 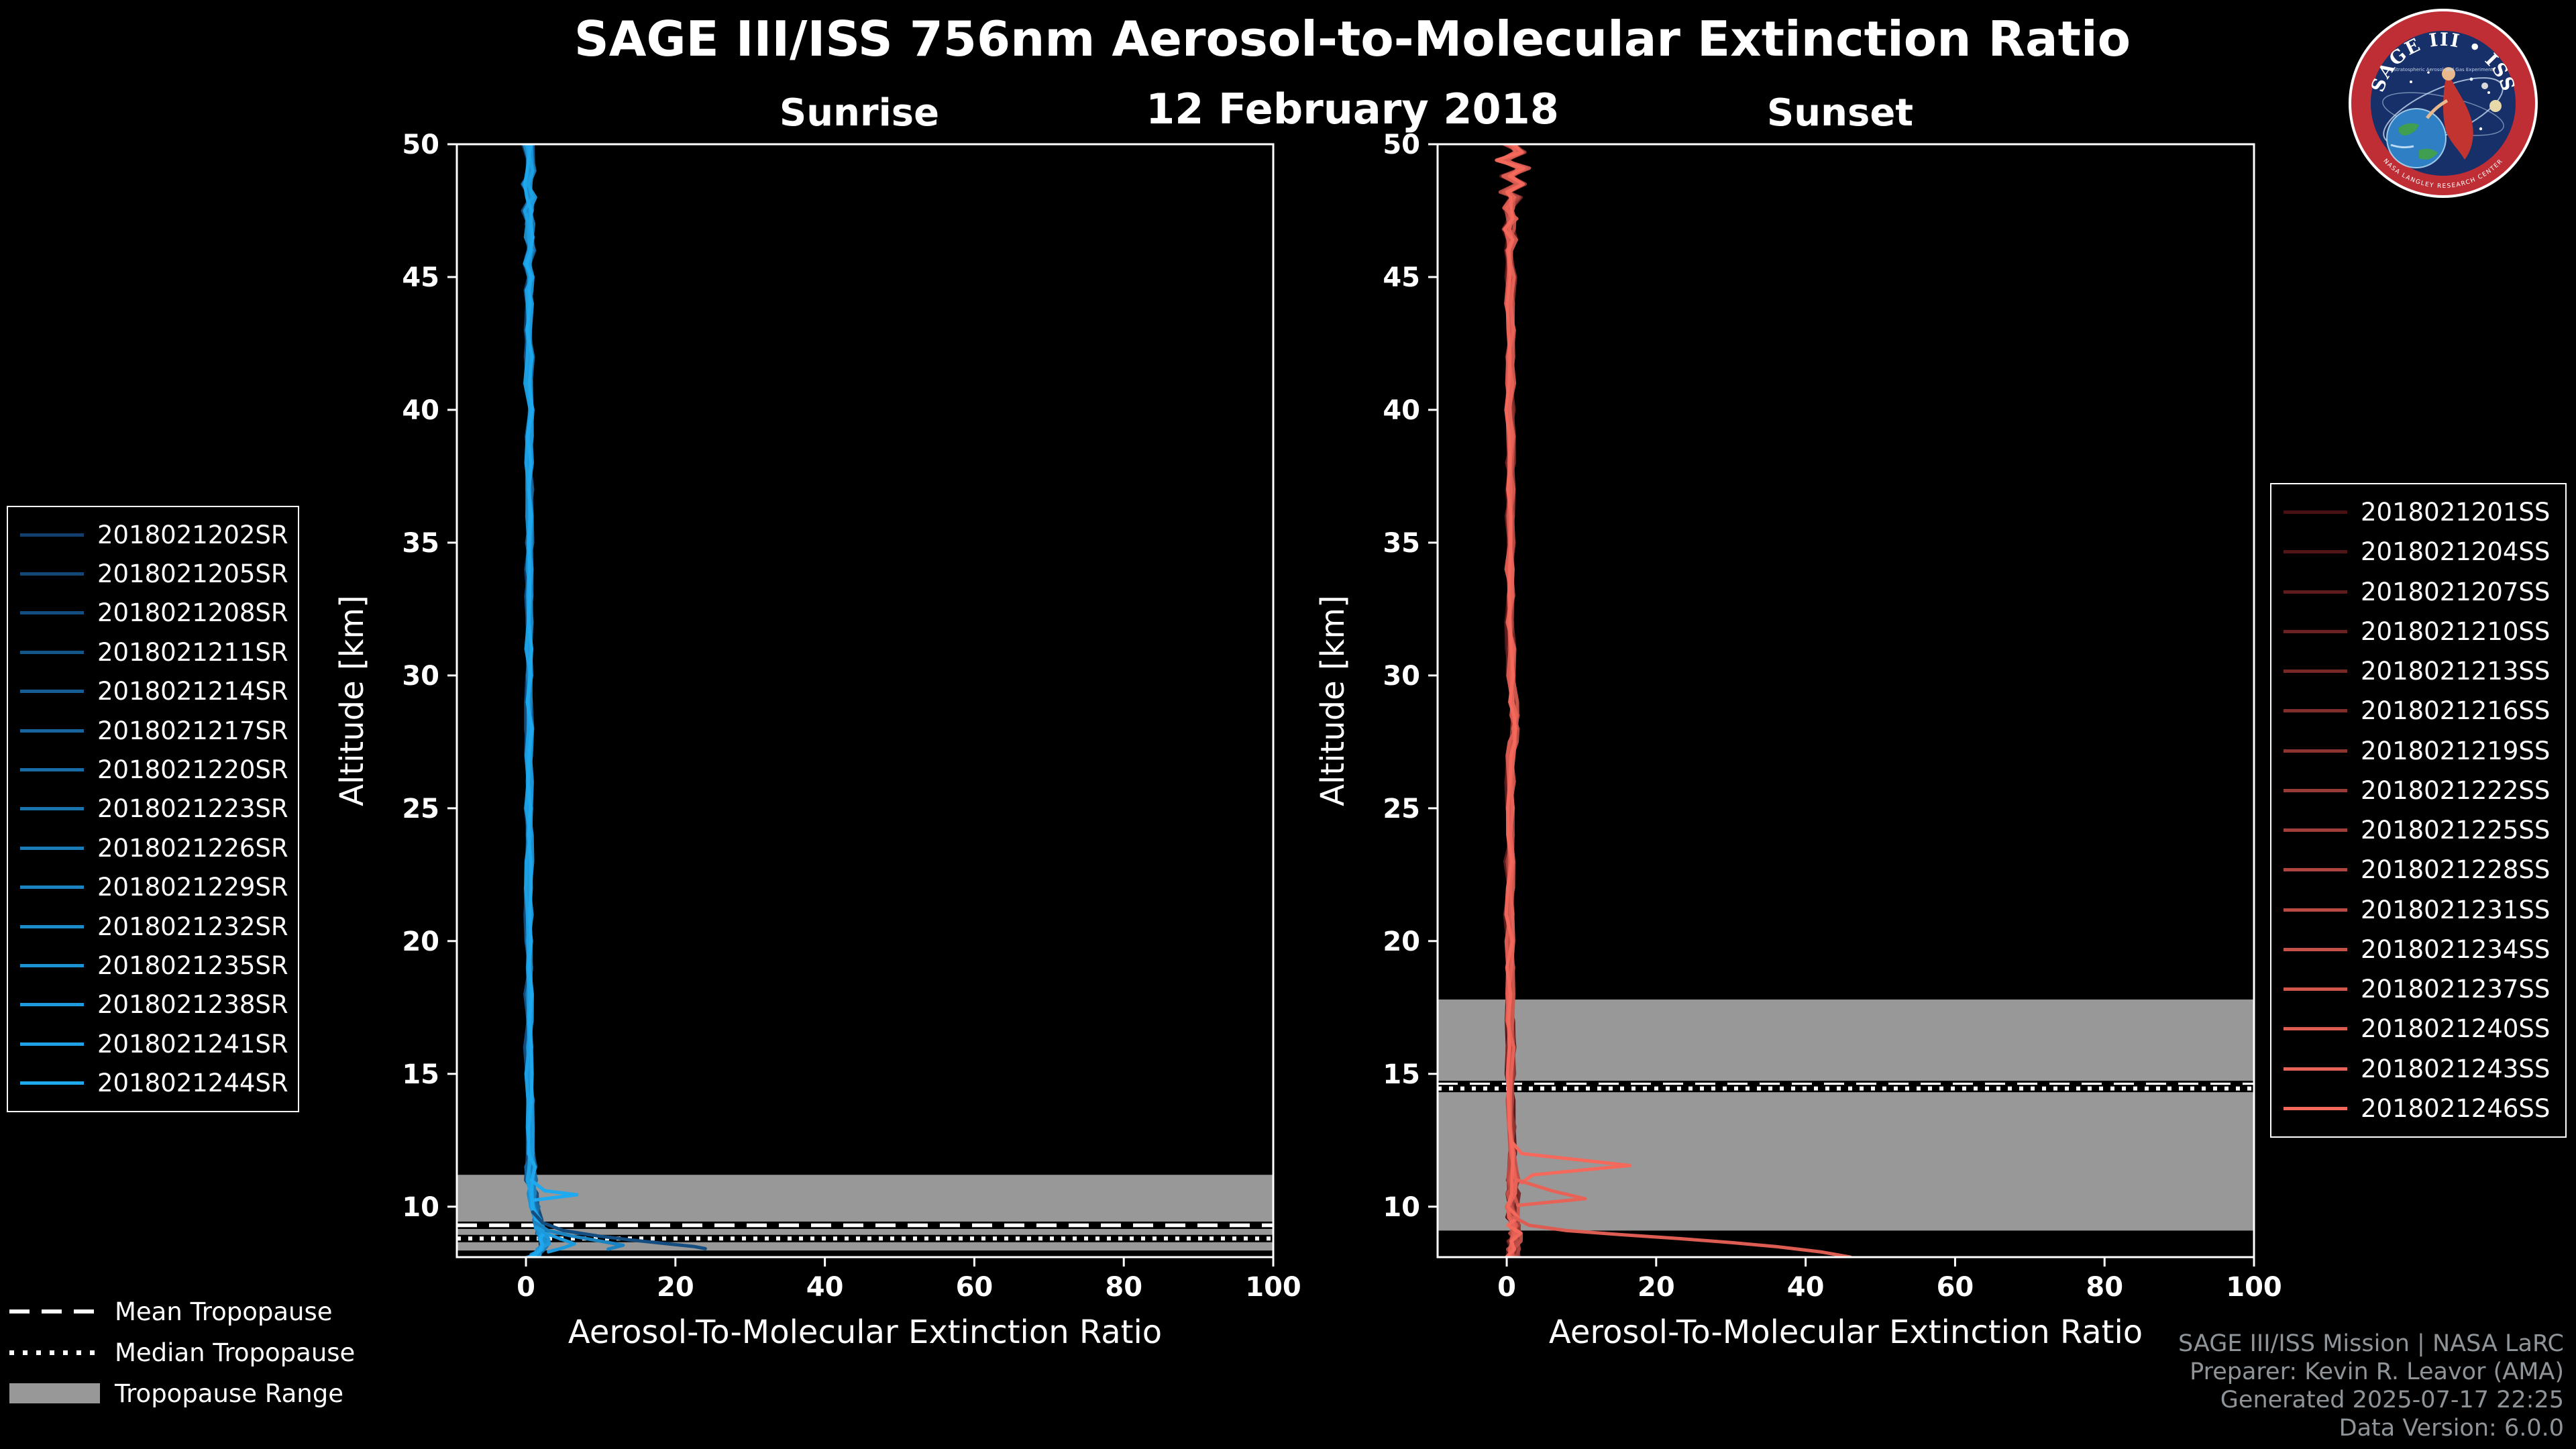 What do you see at coordinates (2451, 1428) in the screenshot?
I see `footer-data-version: Data Version: 6.0.0` at bounding box center [2451, 1428].